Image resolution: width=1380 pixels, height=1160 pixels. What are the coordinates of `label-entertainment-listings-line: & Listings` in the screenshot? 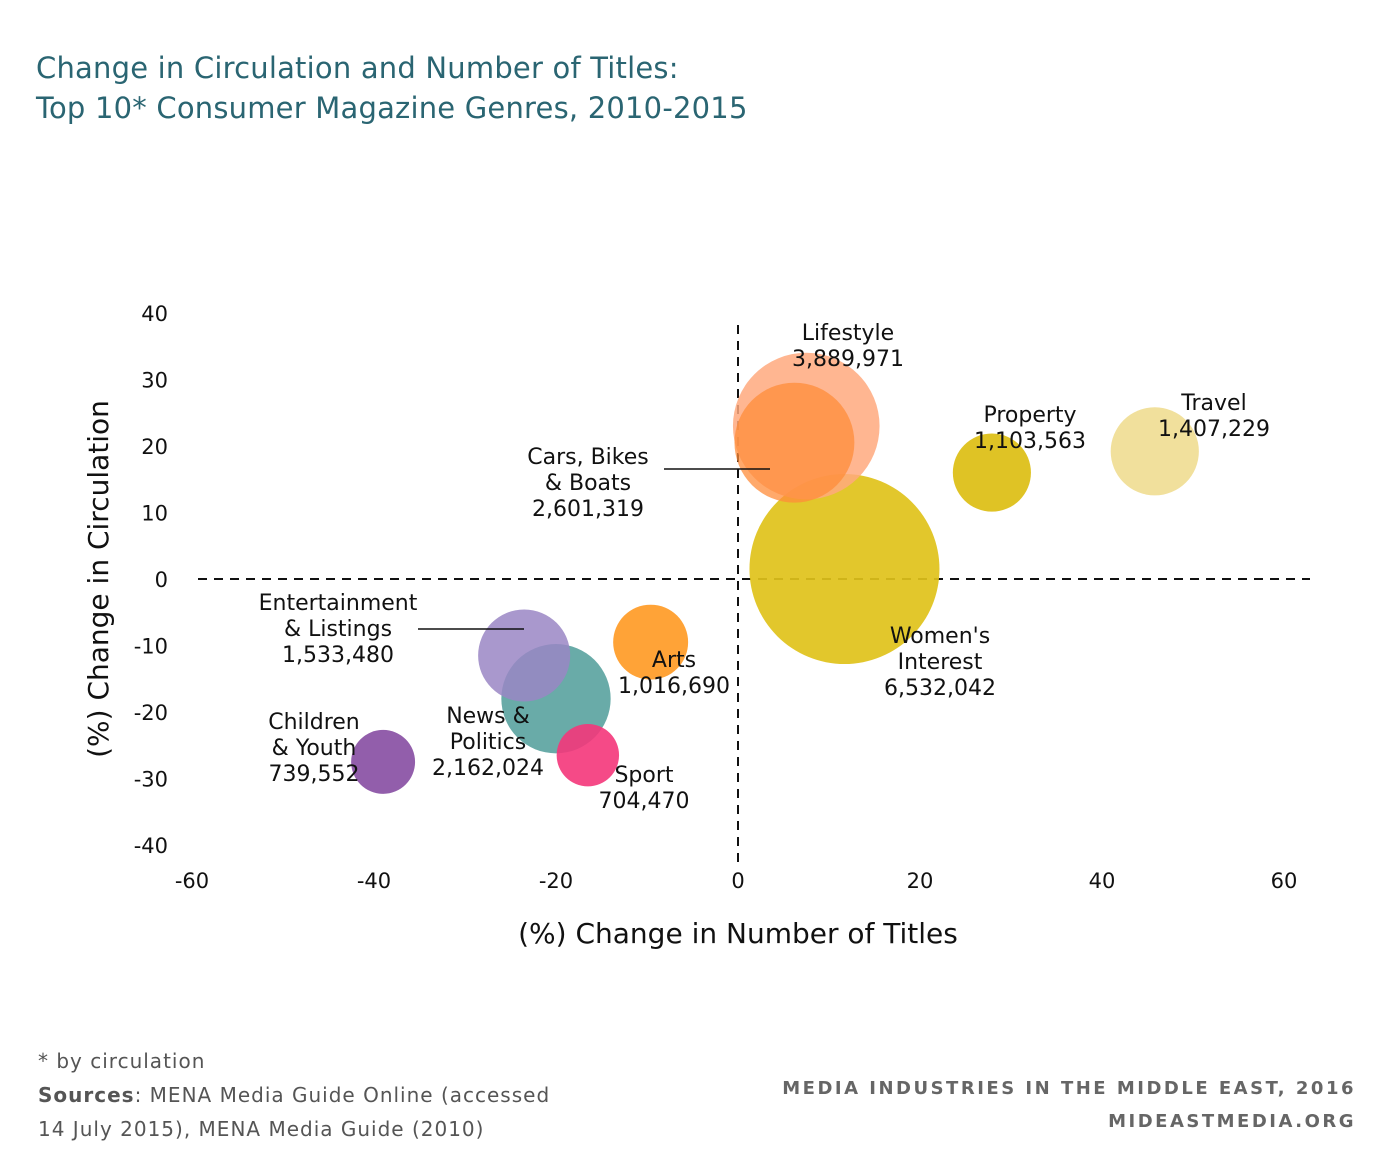 It's located at (338, 629).